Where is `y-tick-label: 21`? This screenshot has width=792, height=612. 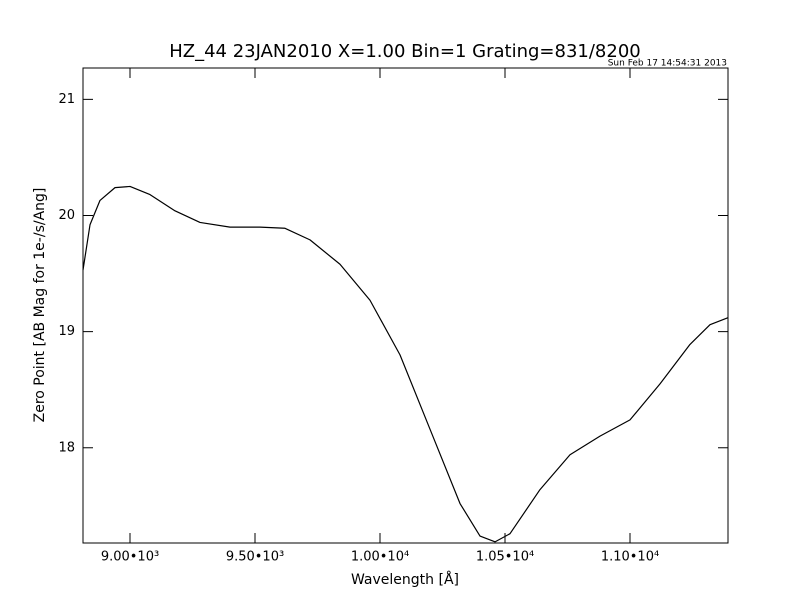
y-tick-label: 21 is located at coordinates (66, 99).